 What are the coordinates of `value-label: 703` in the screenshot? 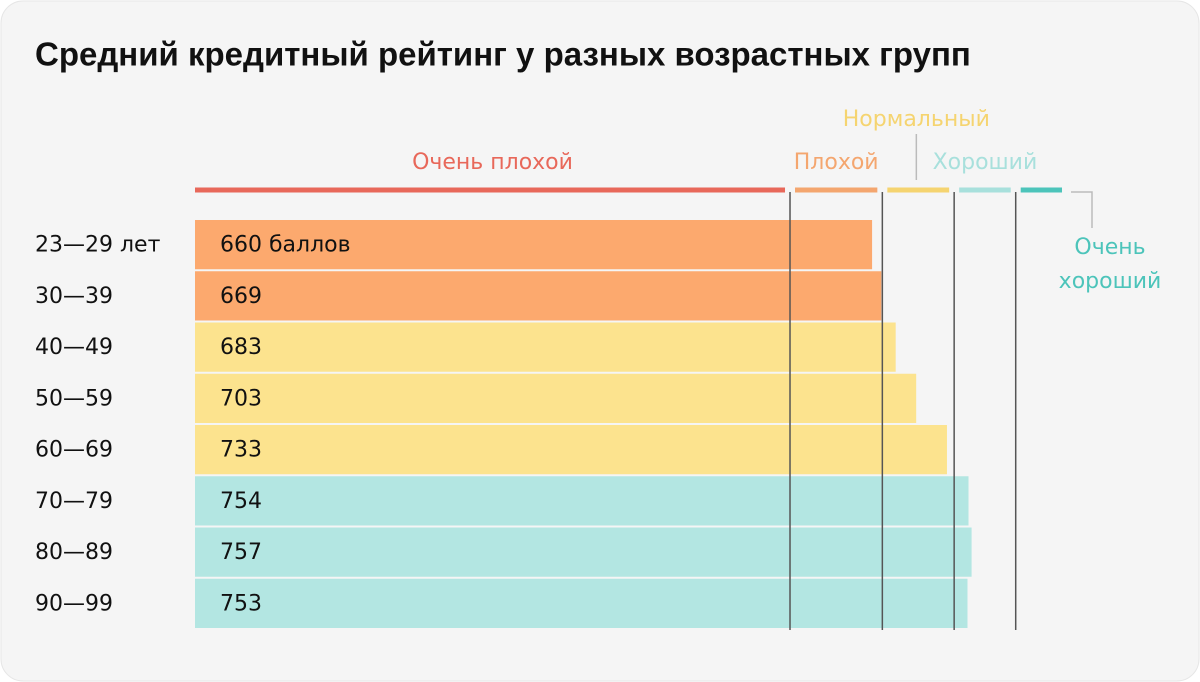 It's located at (241, 398).